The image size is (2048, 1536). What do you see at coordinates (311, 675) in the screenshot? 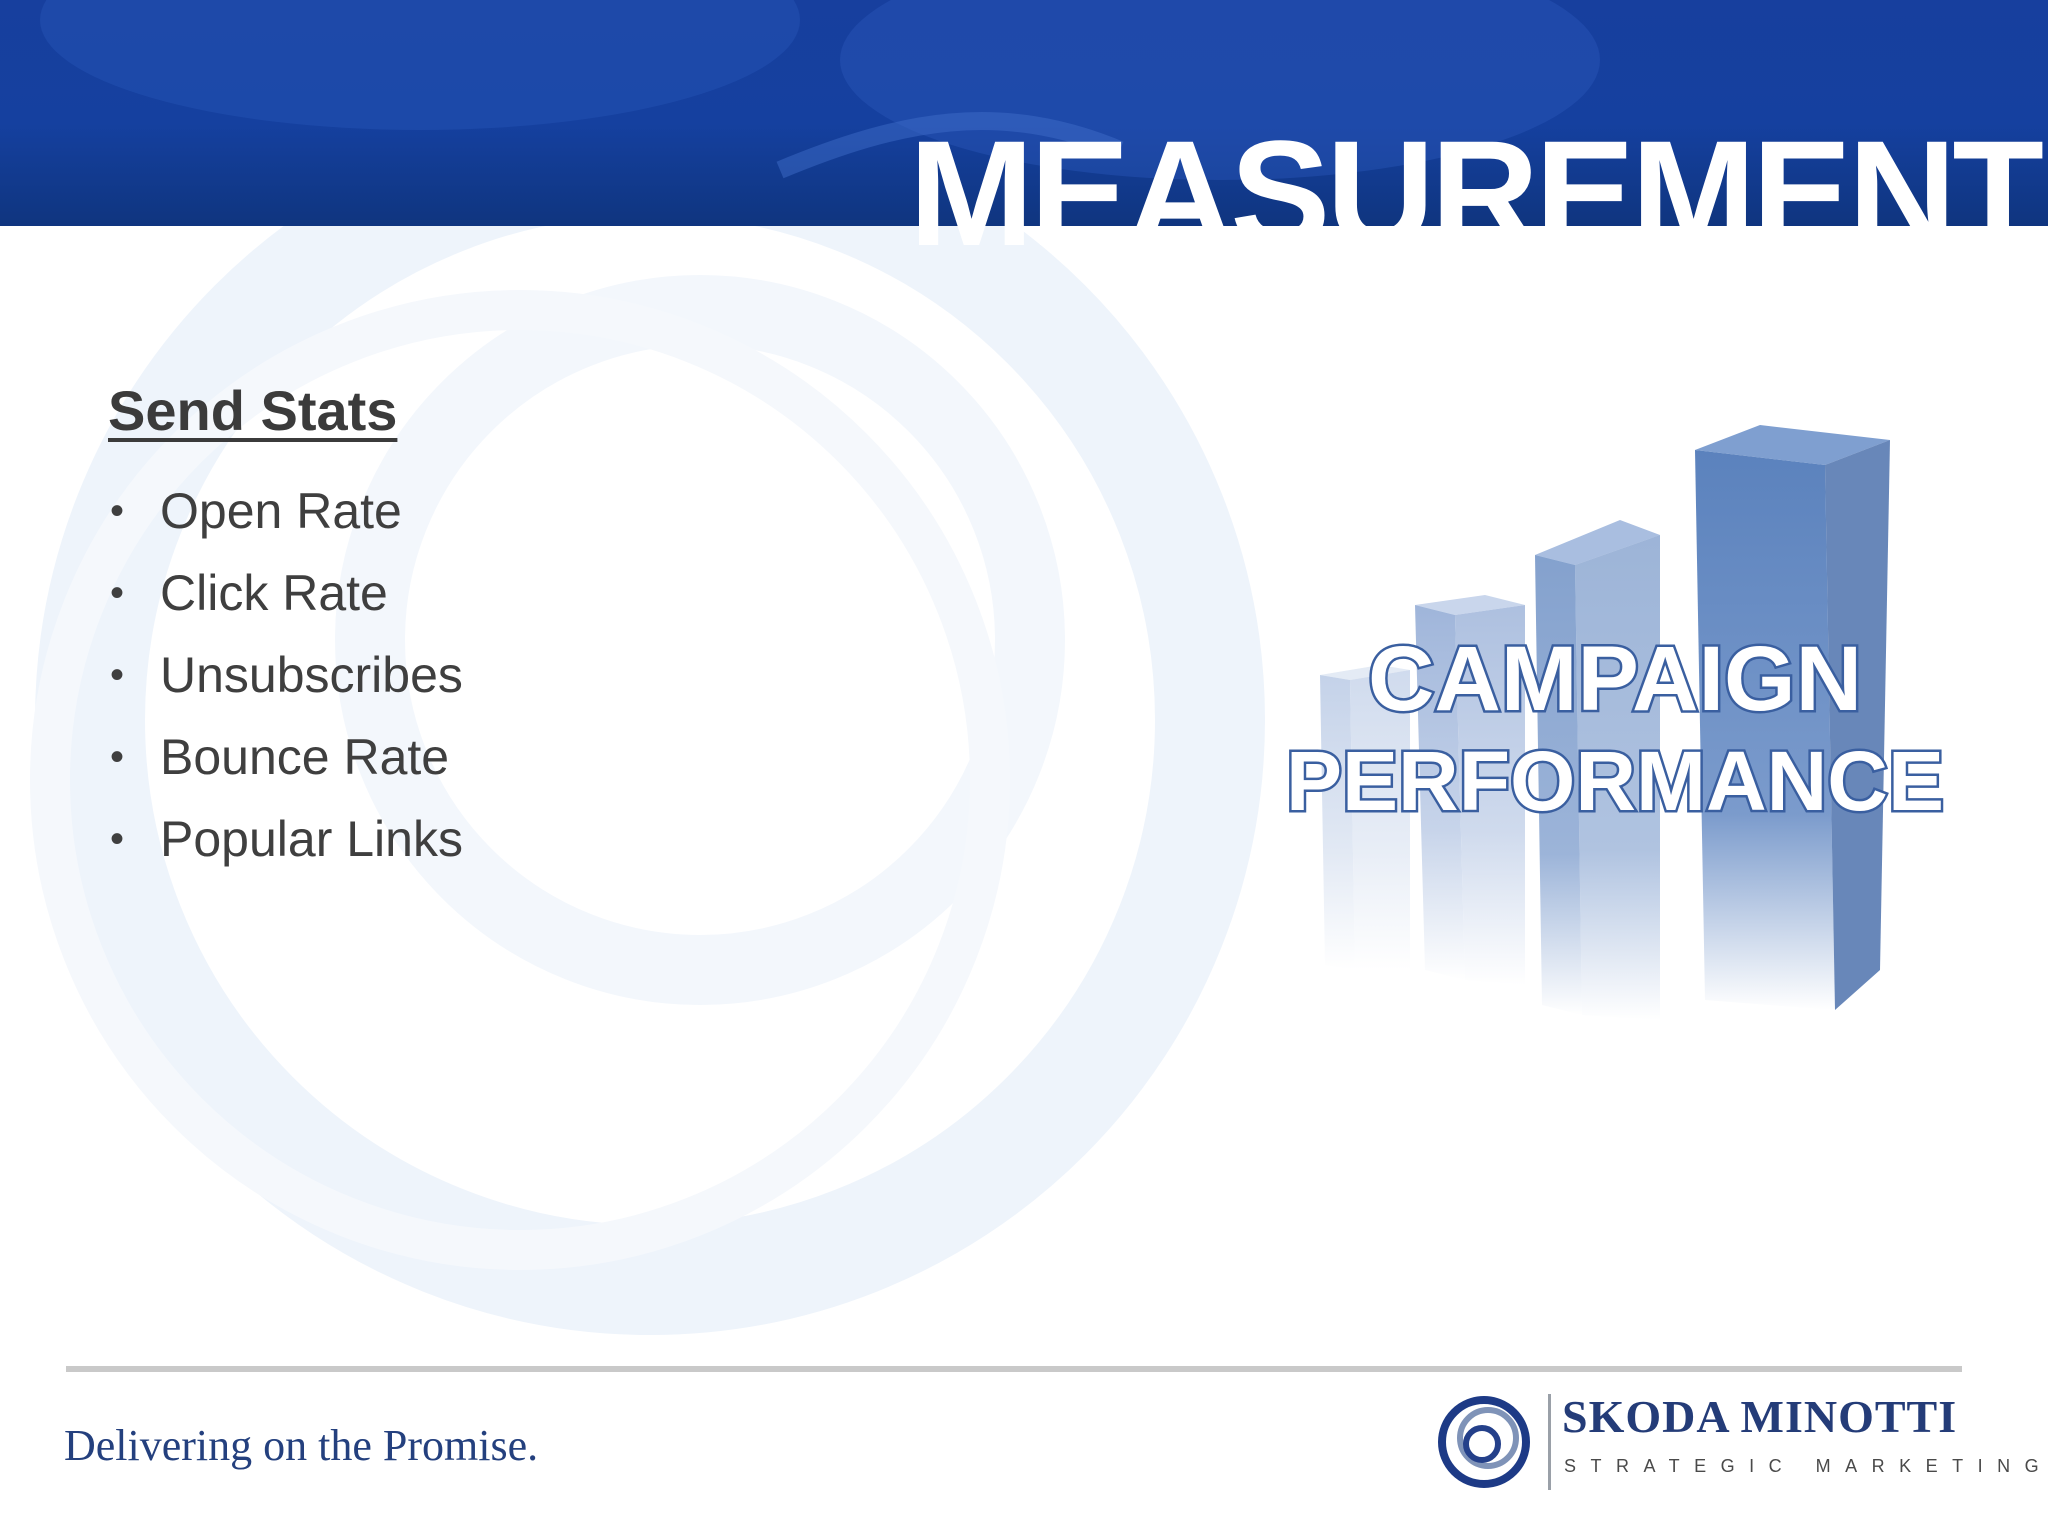
I see `stat-label: Unsubscribes` at bounding box center [311, 675].